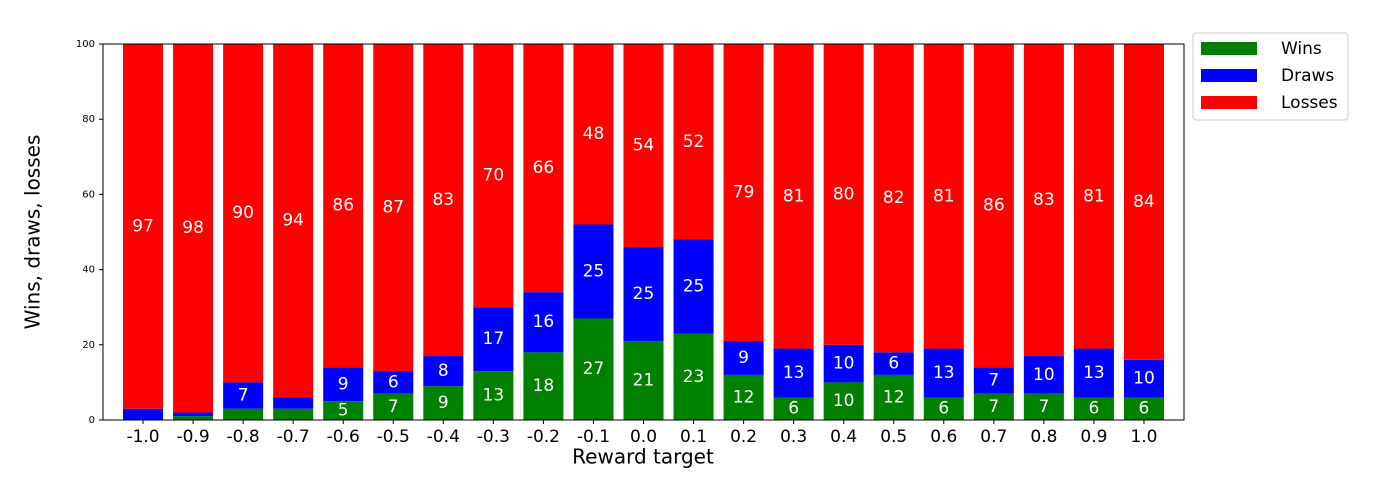 The height and width of the screenshot is (497, 1373). I want to click on value-label: 83, so click(1044, 200).